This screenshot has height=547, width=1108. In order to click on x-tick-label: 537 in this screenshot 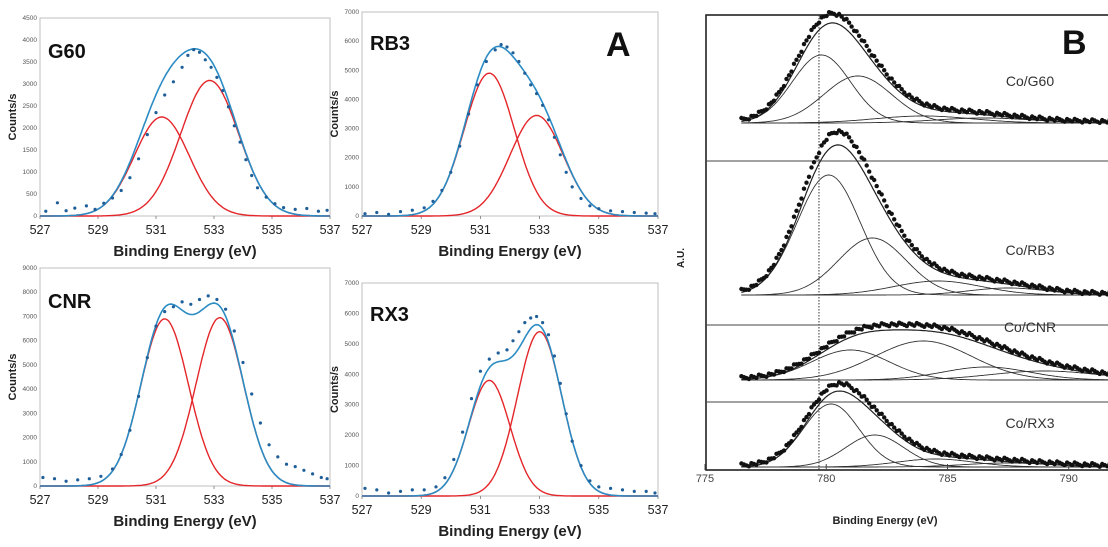, I will do `click(658, 510)`.